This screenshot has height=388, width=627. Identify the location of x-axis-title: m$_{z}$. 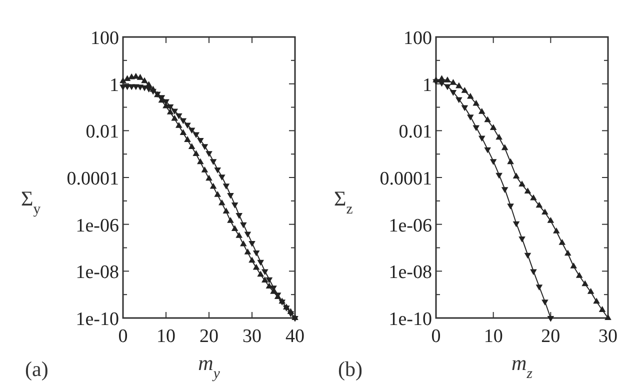
(522, 366).